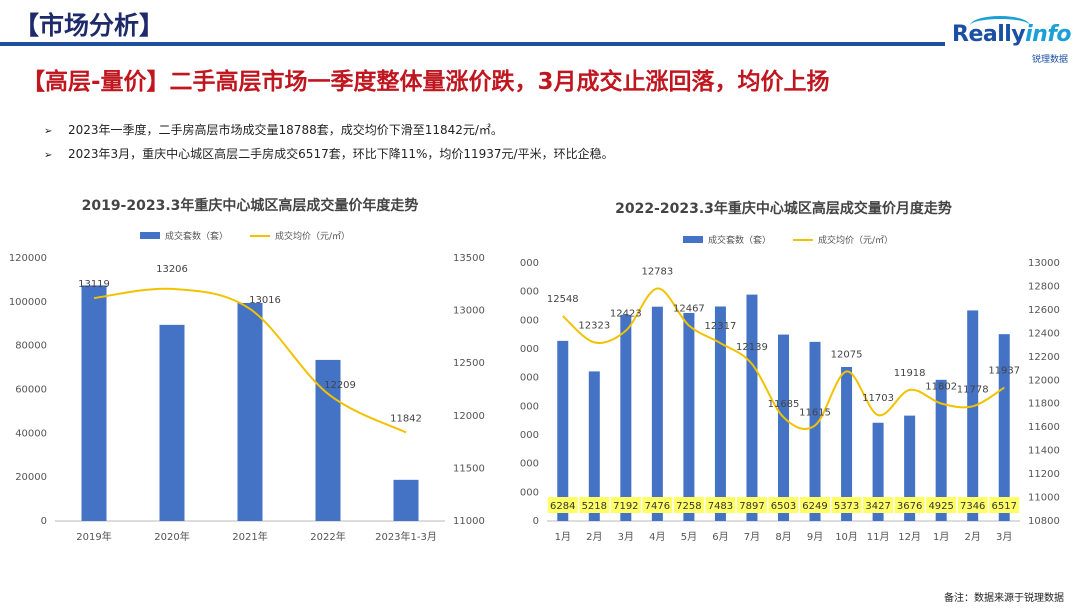 This screenshot has height=608, width=1080. What do you see at coordinates (689, 309) in the screenshot?
I see `line-data-label: 12467` at bounding box center [689, 309].